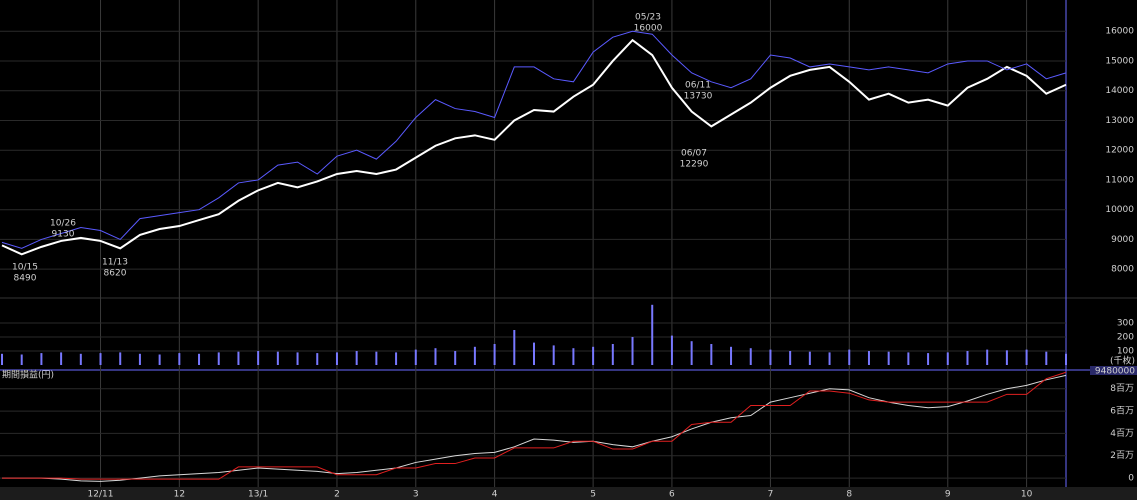 The height and width of the screenshot is (500, 1137). Describe the element at coordinates (698, 86) in the screenshot. I see `annotation-date: 06/11` at that location.